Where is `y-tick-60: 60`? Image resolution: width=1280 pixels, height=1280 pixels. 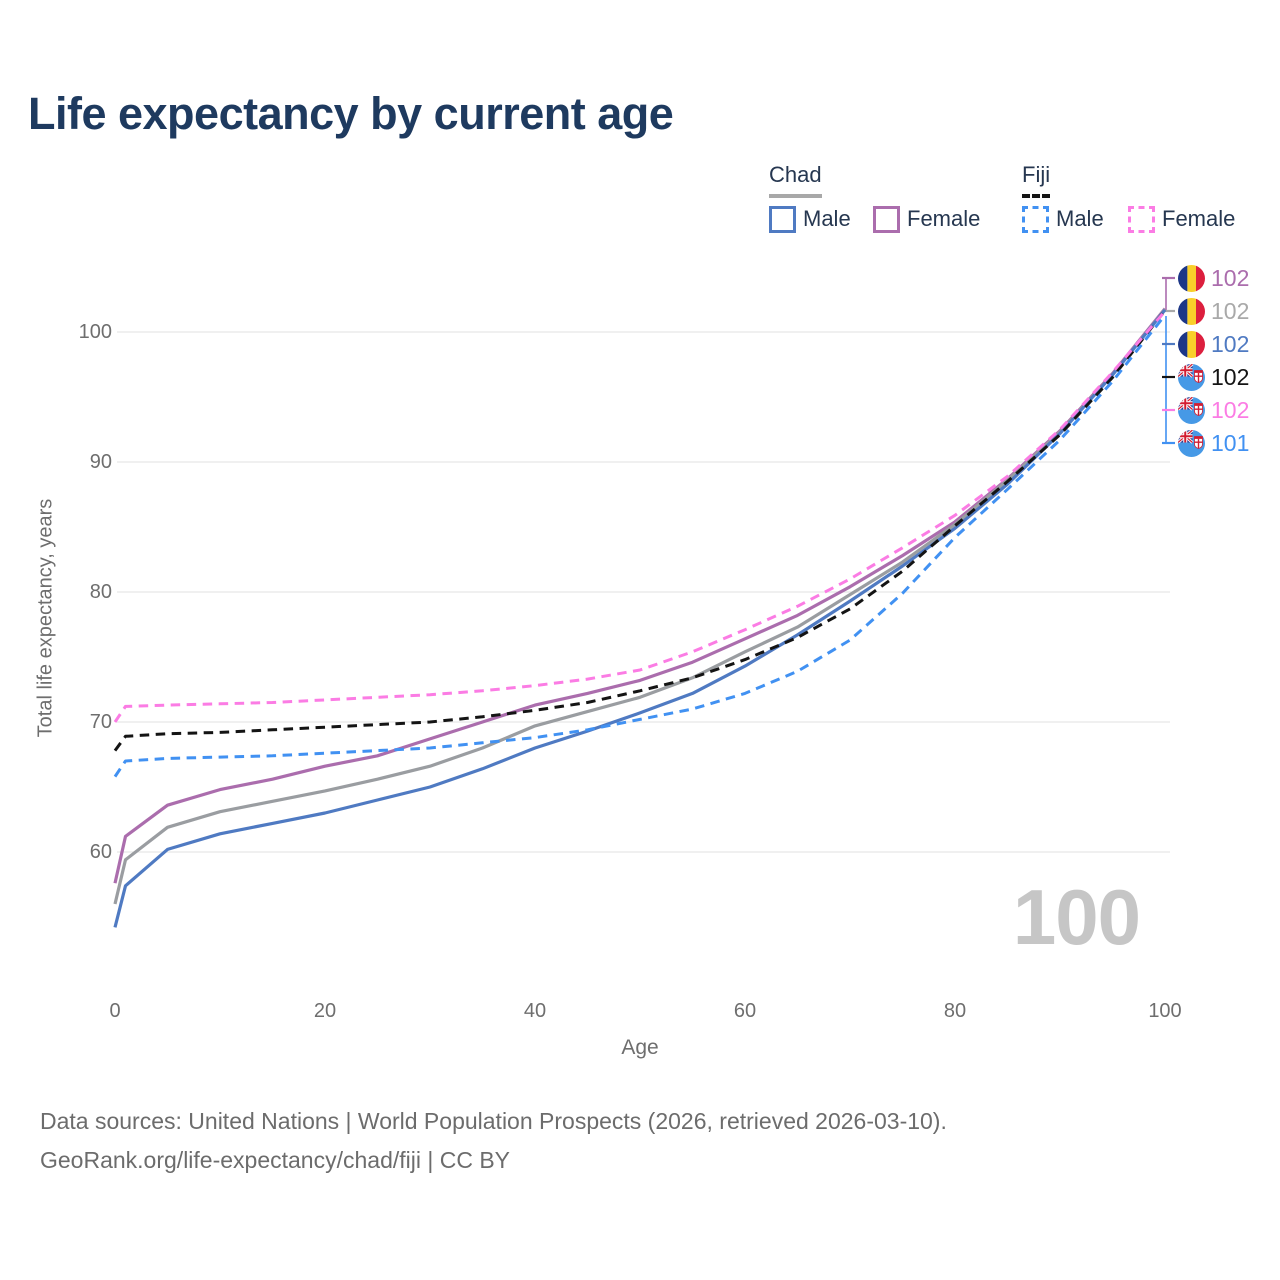
y-tick-60: 60 is located at coordinates (100, 852).